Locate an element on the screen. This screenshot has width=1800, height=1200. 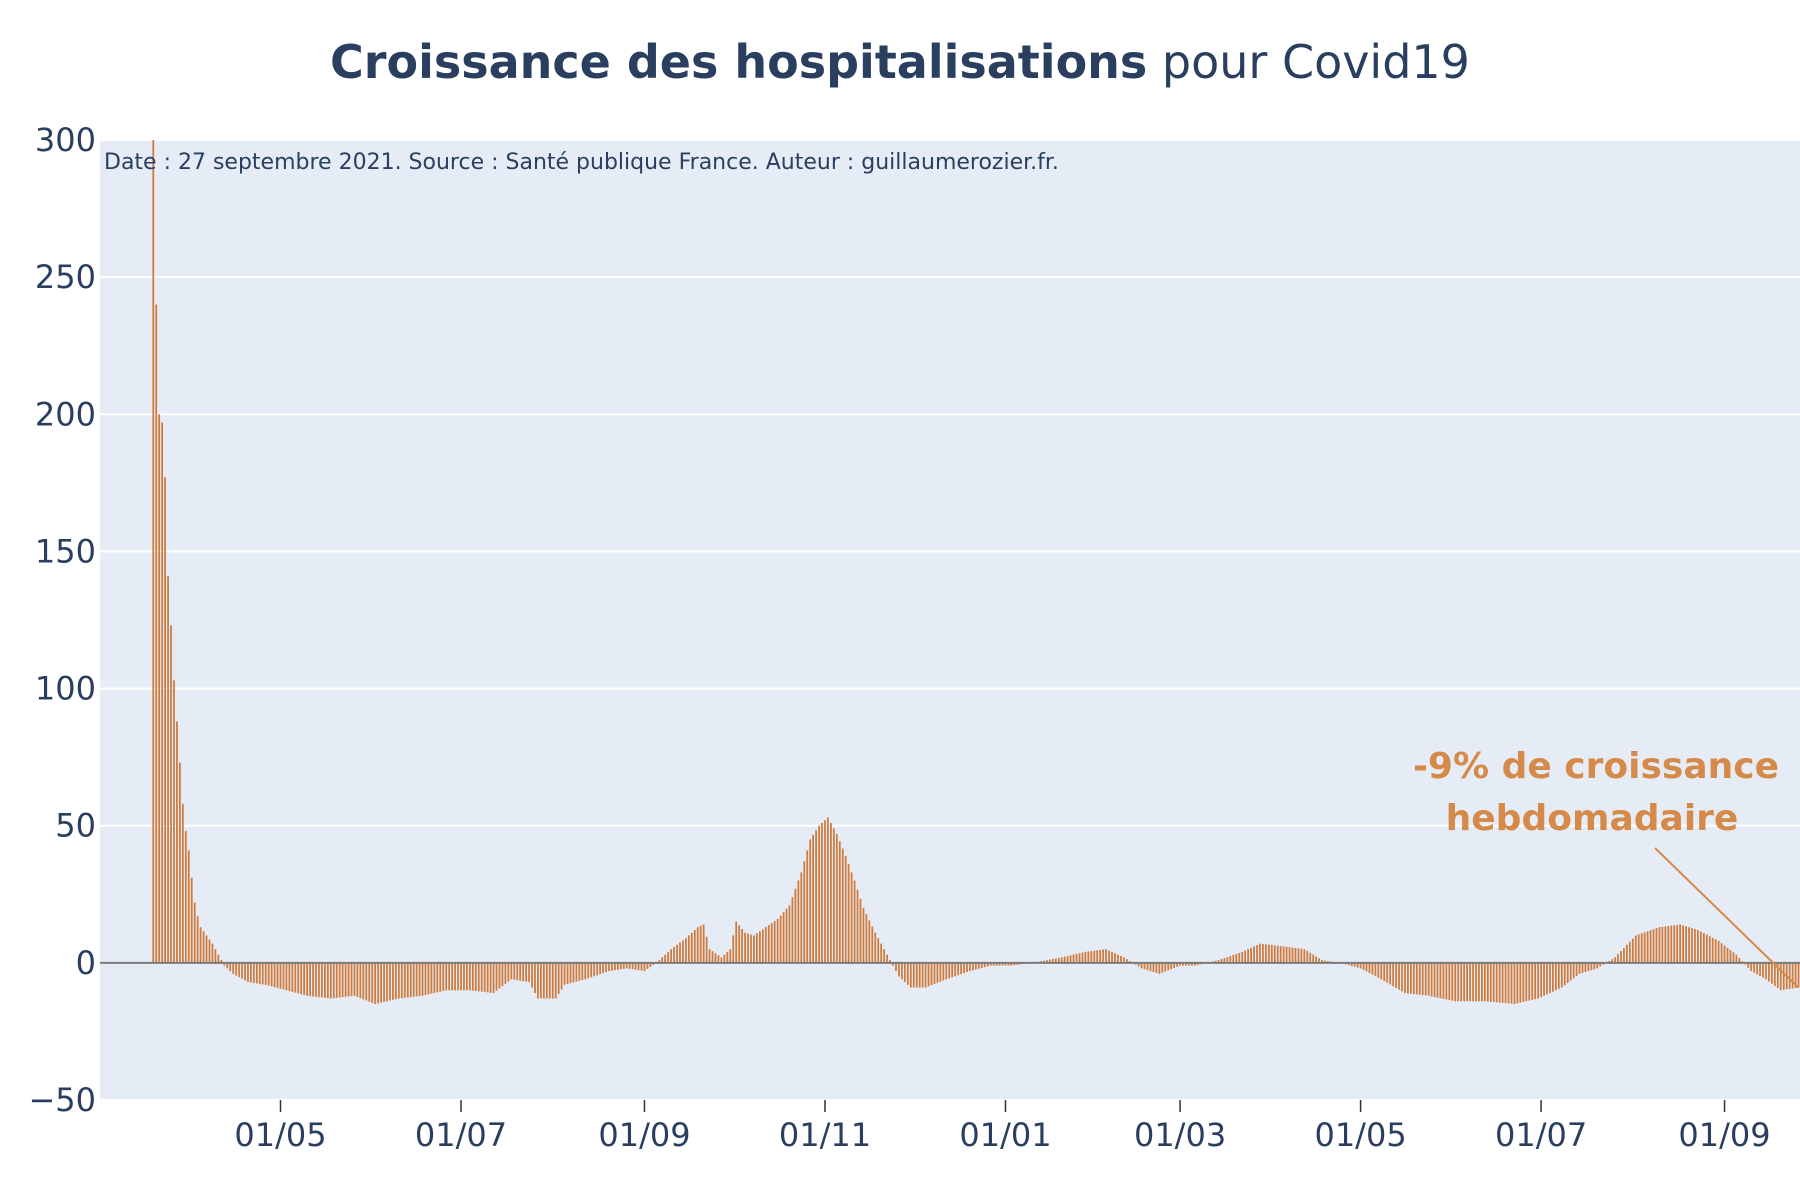
x-tick-label: 01/07 is located at coordinates (1541, 1135).